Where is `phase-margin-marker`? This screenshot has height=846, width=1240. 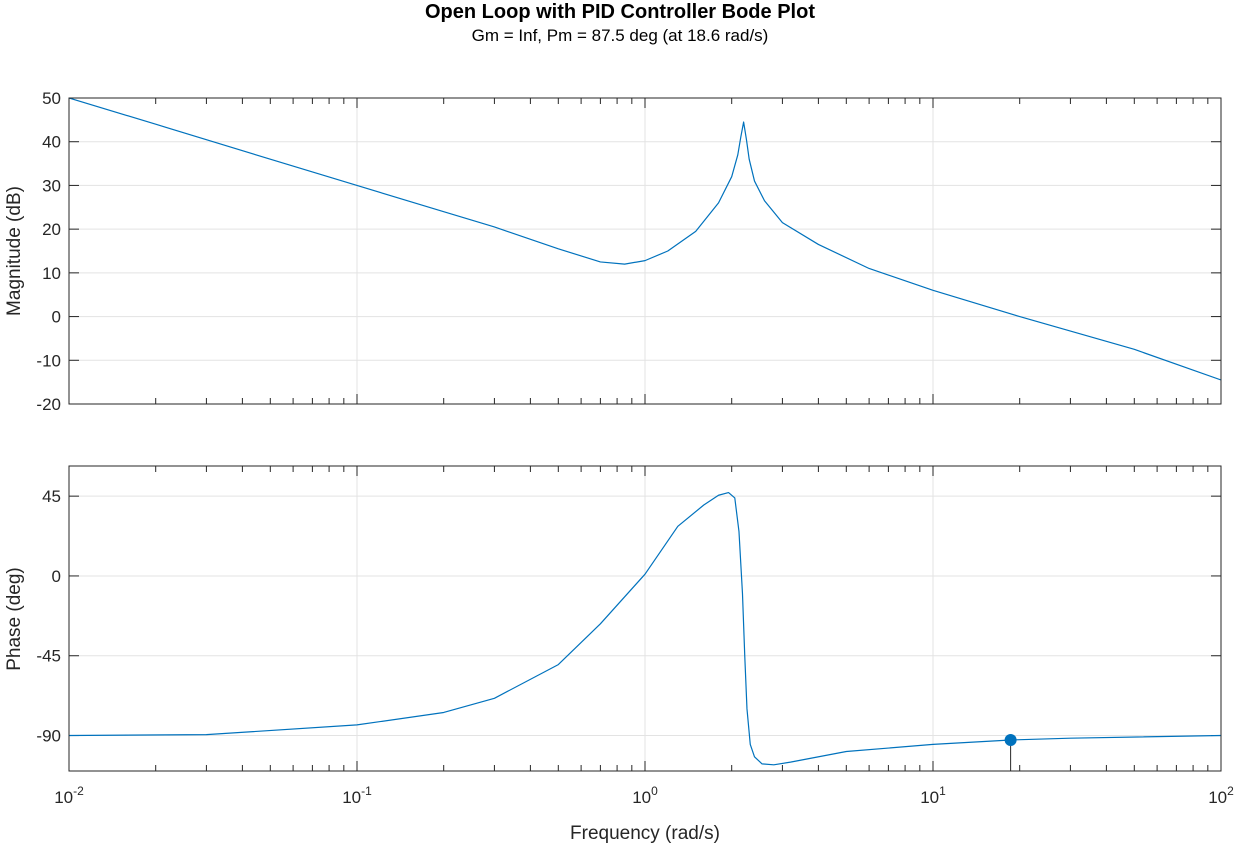 phase-margin-marker is located at coordinates (1010, 739).